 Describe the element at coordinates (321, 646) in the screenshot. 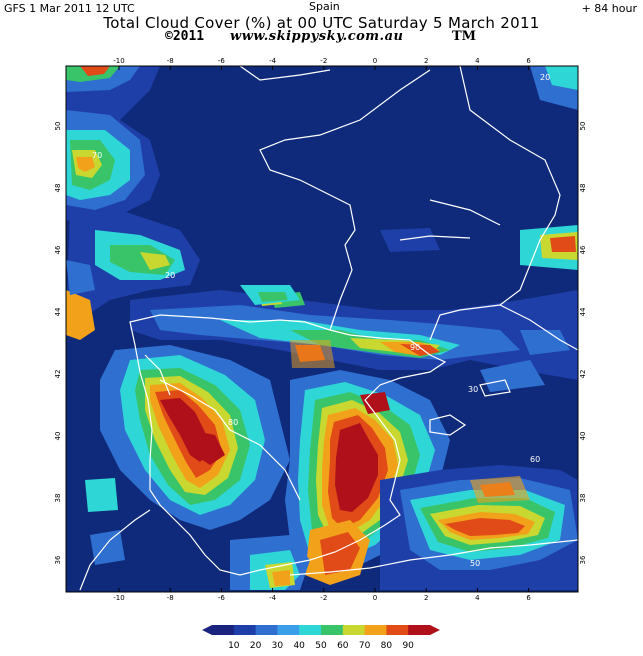

I see `legend-level-label: 50` at that location.